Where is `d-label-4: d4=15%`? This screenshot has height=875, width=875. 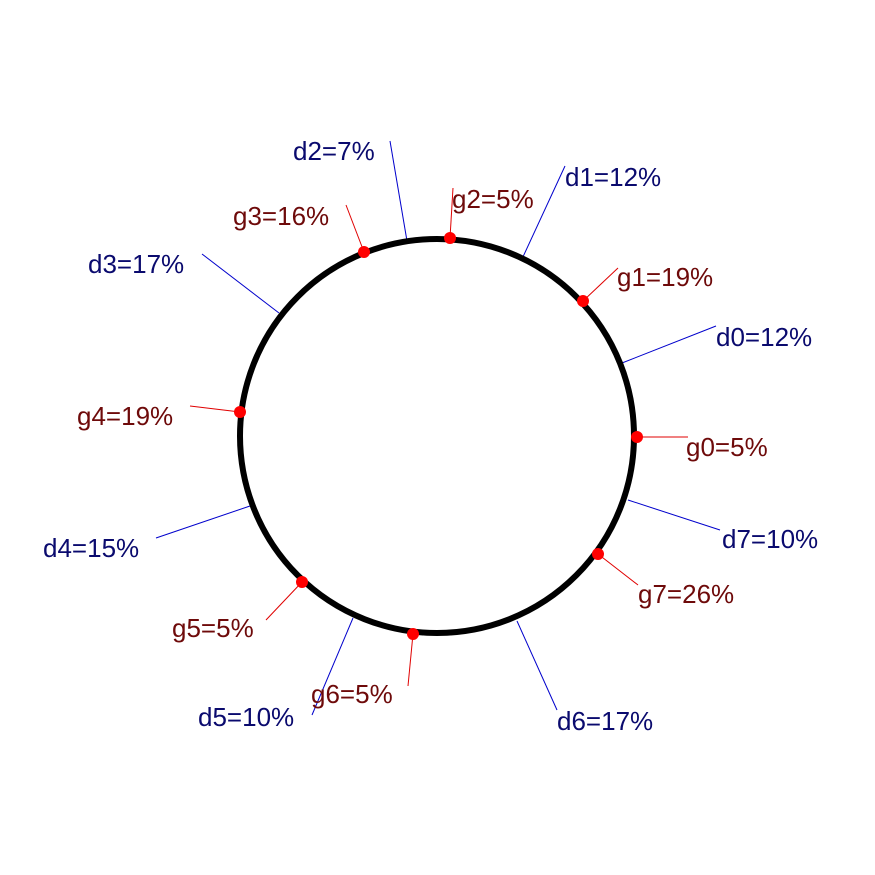
d-label-4: d4=15% is located at coordinates (91, 548).